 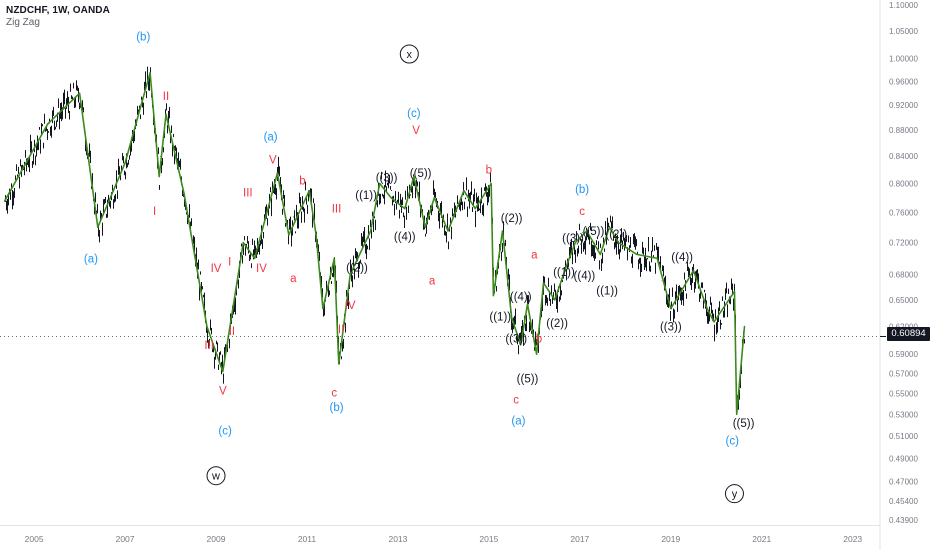 What do you see at coordinates (903, 458) in the screenshot?
I see `y-tick-label: 0.49000` at bounding box center [903, 458].